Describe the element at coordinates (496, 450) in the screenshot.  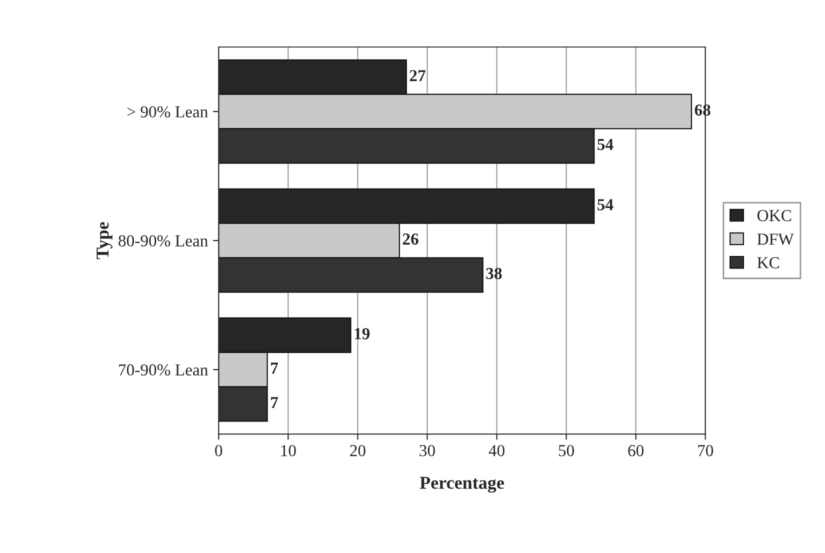
I see `x-tick-label: 40` at that location.